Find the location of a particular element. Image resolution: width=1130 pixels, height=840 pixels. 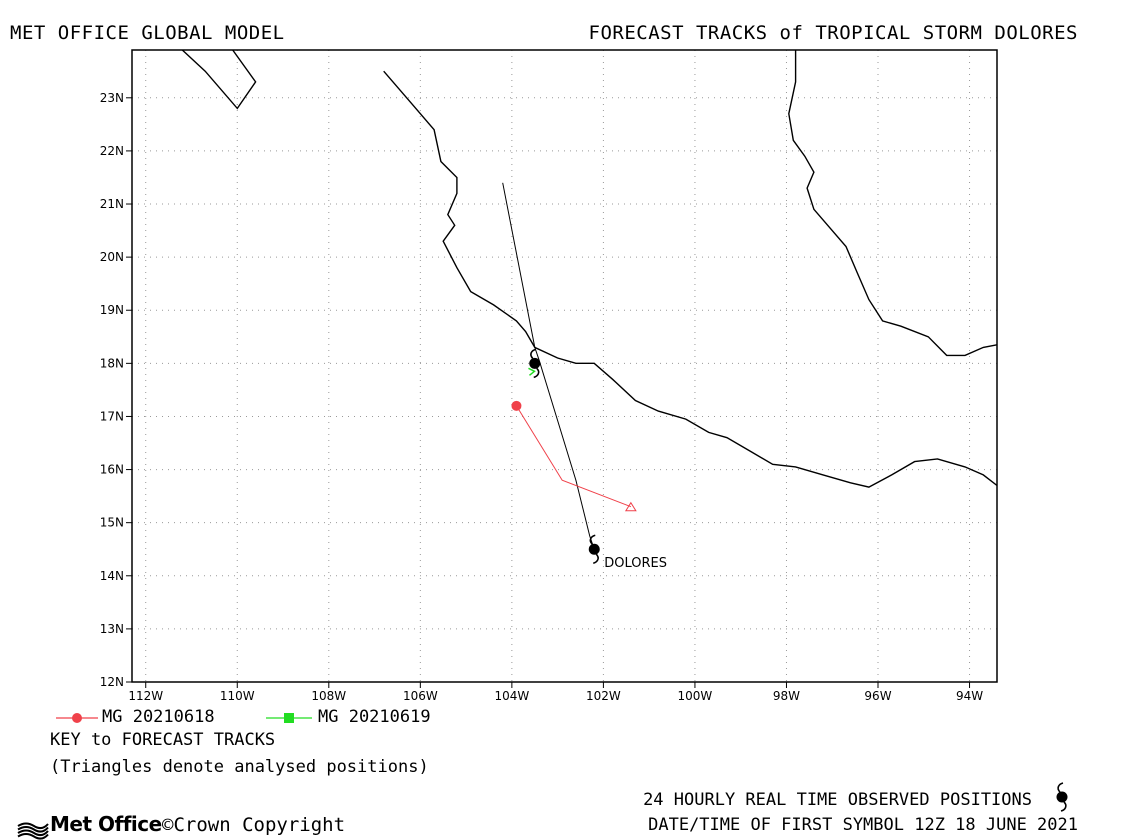

x-tick-label: 106W is located at coordinates (420, 696).